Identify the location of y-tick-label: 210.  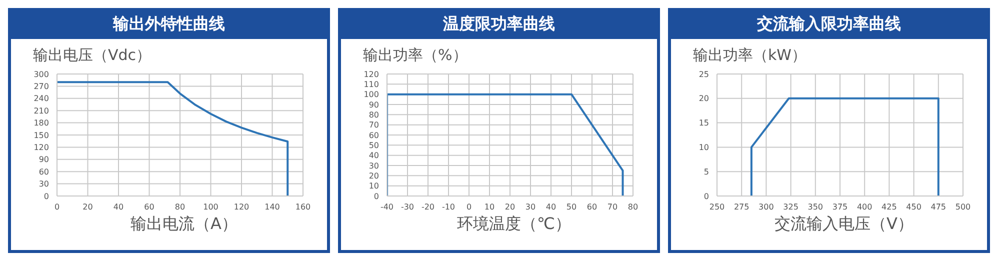
(41, 111).